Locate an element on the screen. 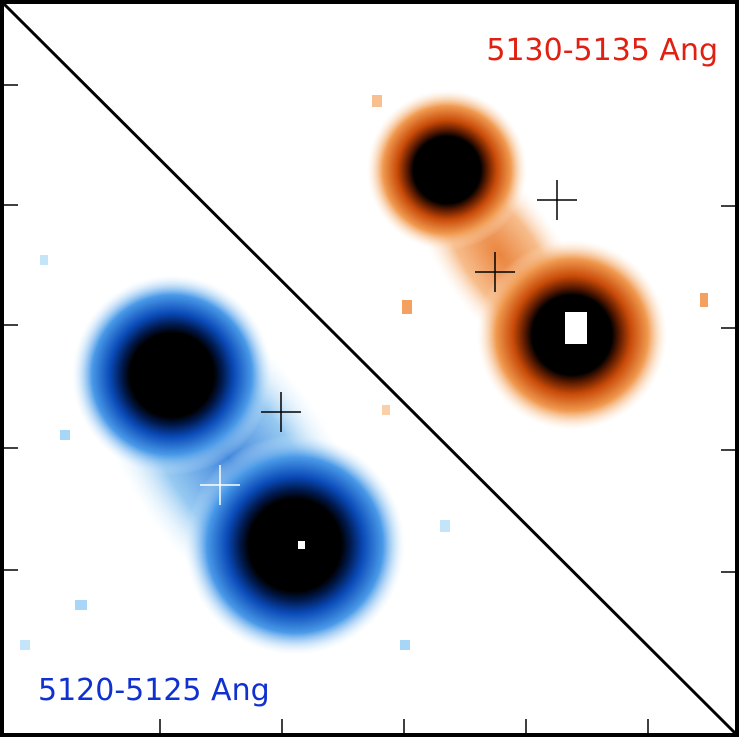 This screenshot has height=737, width=739. crosses is located at coordinates (526, 236).